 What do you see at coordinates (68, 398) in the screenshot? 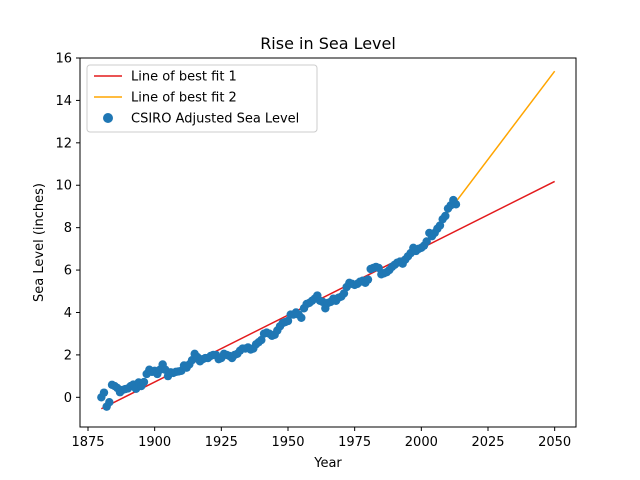
I see `y-tick-label: 0` at bounding box center [68, 398].